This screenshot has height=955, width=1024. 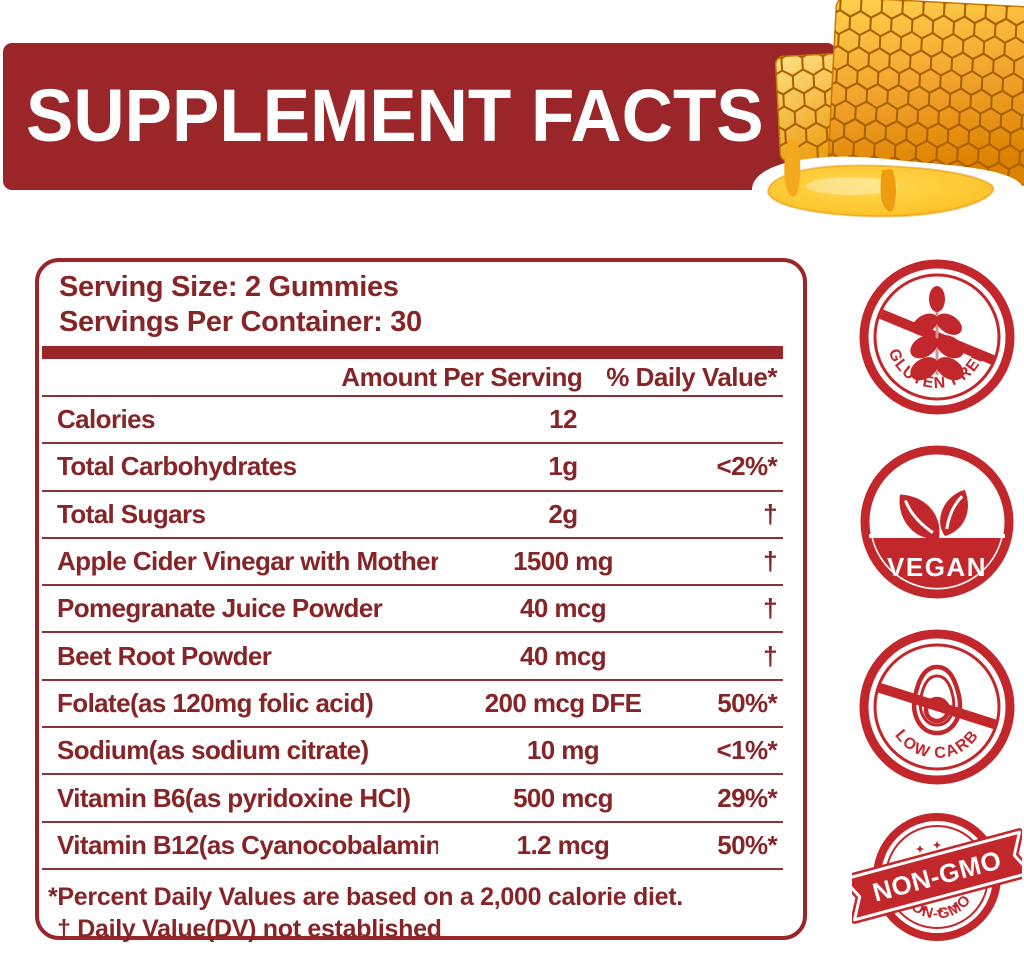 I want to click on table-row: Total Carbohydrates 1g <2%*, so click(x=412, y=465).